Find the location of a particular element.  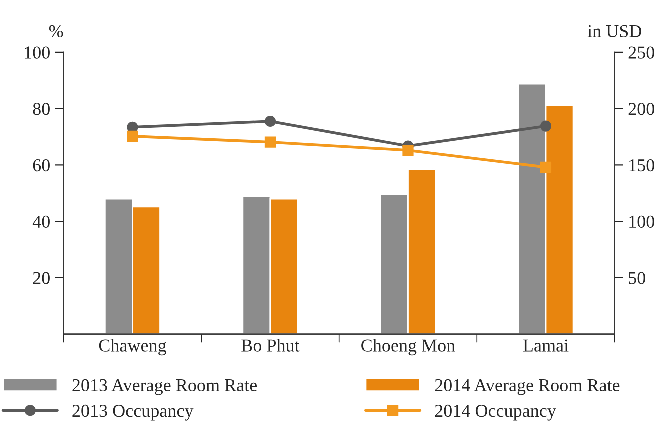

legend-label: 2013 Occupancy is located at coordinates (133, 412).